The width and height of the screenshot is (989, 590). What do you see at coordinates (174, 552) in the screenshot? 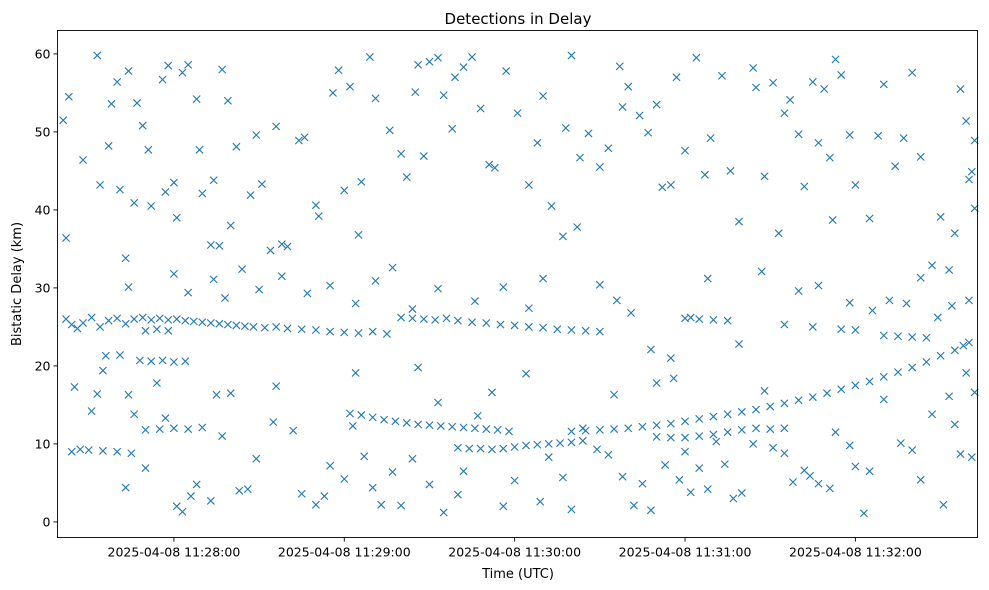
I see `x-tick-label: 2025-04-08 11:28:00` at bounding box center [174, 552].